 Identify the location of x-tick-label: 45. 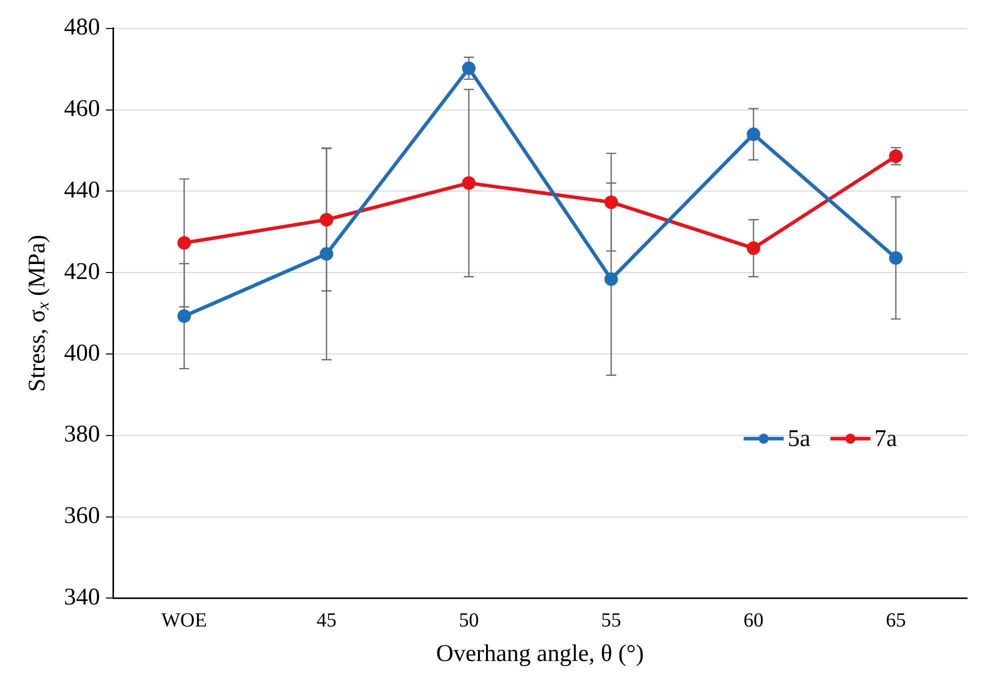
(326, 620).